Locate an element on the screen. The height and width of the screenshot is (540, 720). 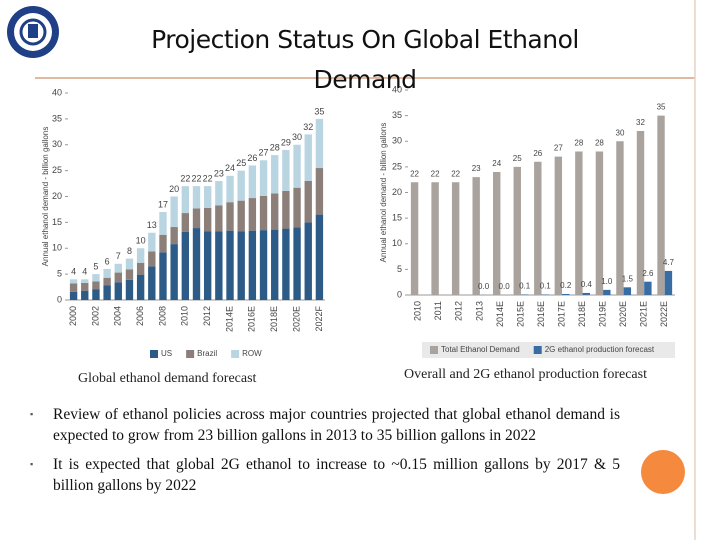
data-label: 10 is located at coordinates (141, 241).